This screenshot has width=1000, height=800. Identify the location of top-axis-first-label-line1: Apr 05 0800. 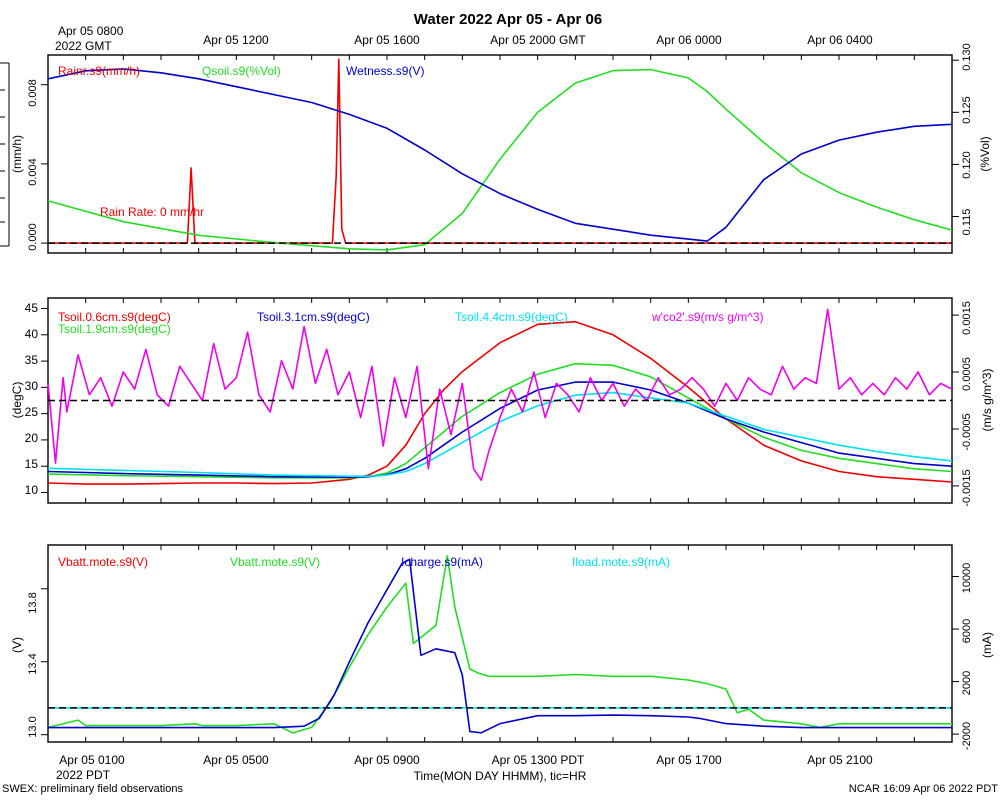
(91, 31).